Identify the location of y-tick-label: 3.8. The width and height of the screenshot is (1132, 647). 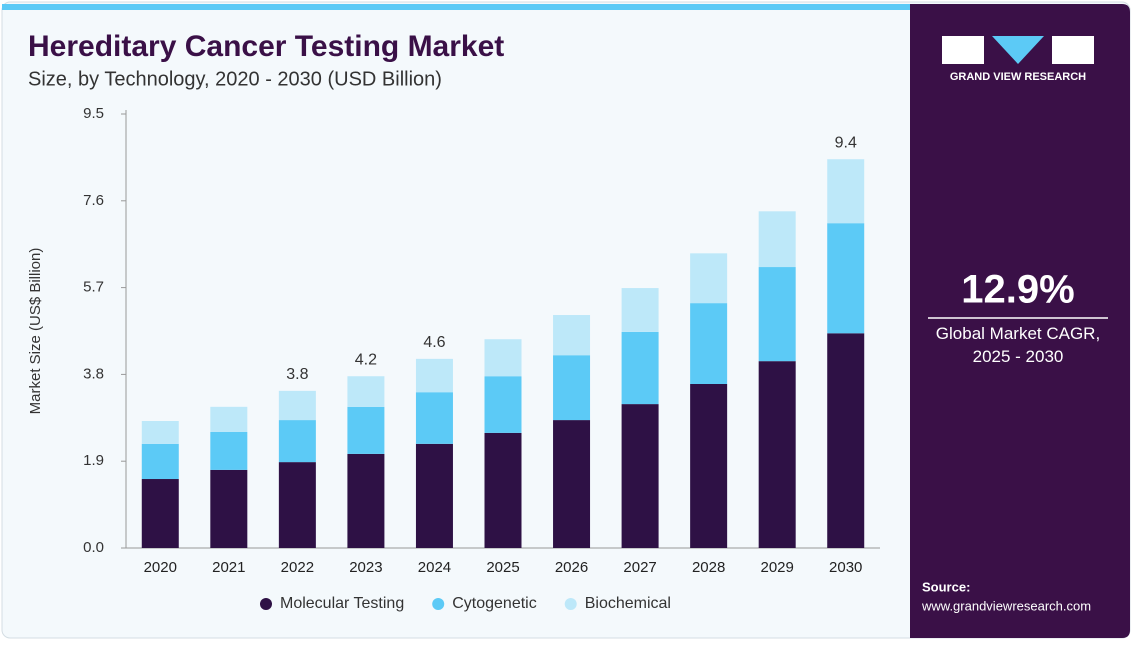
(93, 373).